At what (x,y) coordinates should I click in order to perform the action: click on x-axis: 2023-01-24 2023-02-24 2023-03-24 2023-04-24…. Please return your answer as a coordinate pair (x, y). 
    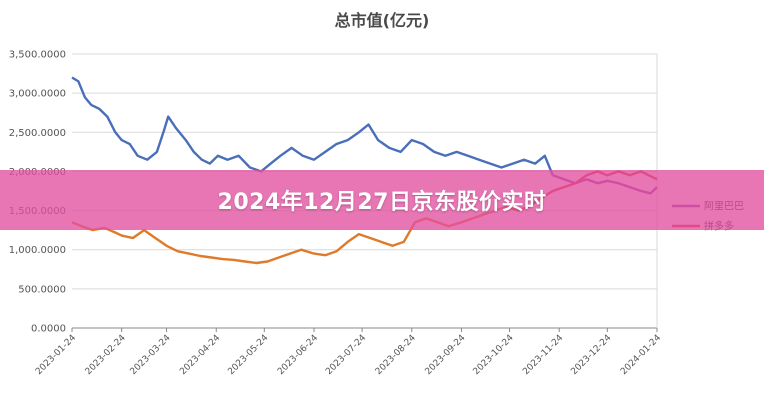
    Looking at the image, I should click on (348, 352).